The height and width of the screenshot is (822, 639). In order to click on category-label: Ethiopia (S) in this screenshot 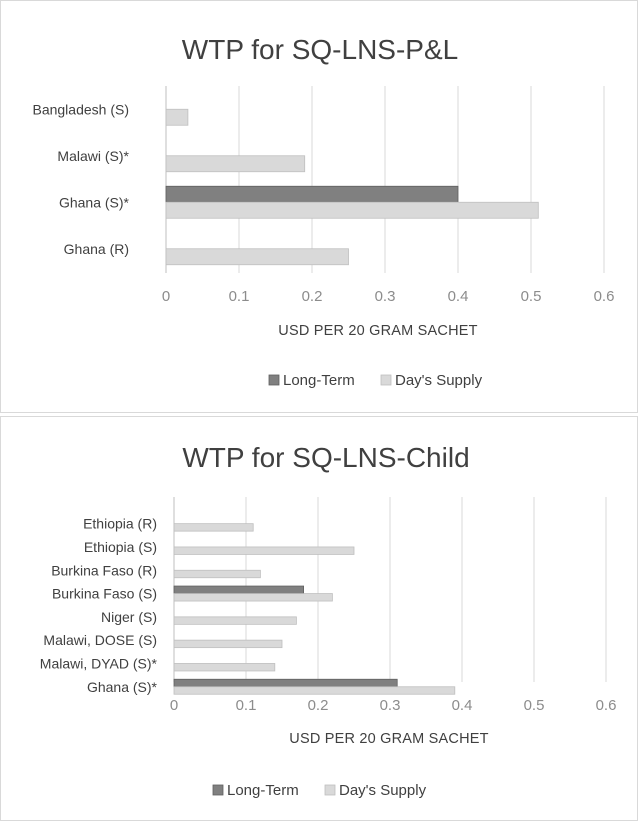, I will do `click(120, 547)`.